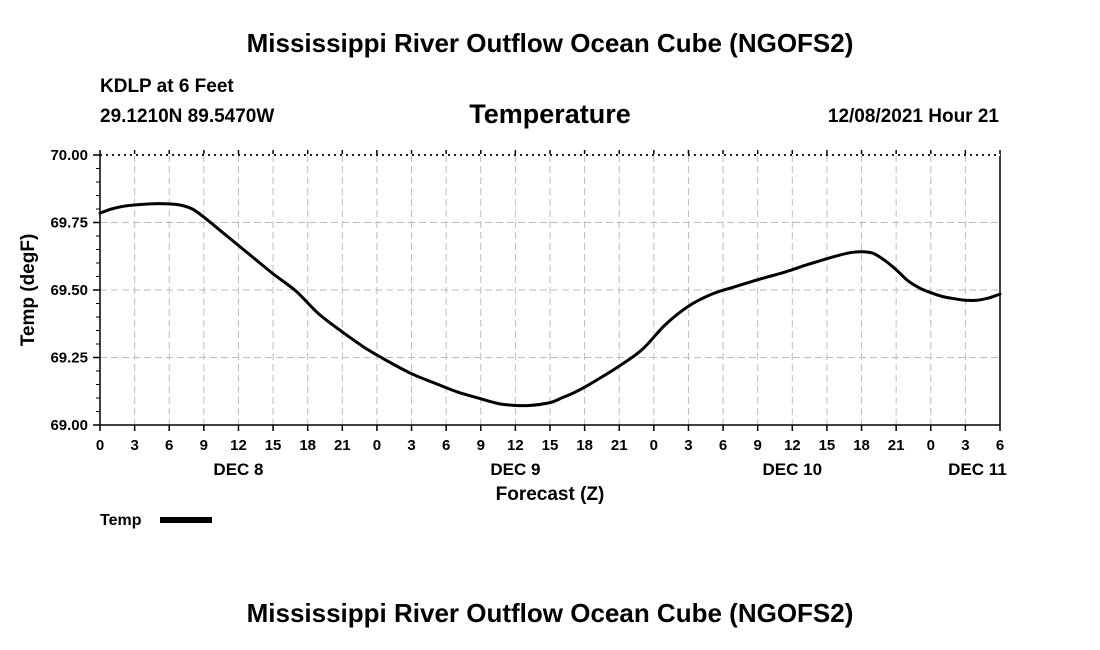  What do you see at coordinates (69, 290) in the screenshot?
I see `y-tick-label: 69.50` at bounding box center [69, 290].